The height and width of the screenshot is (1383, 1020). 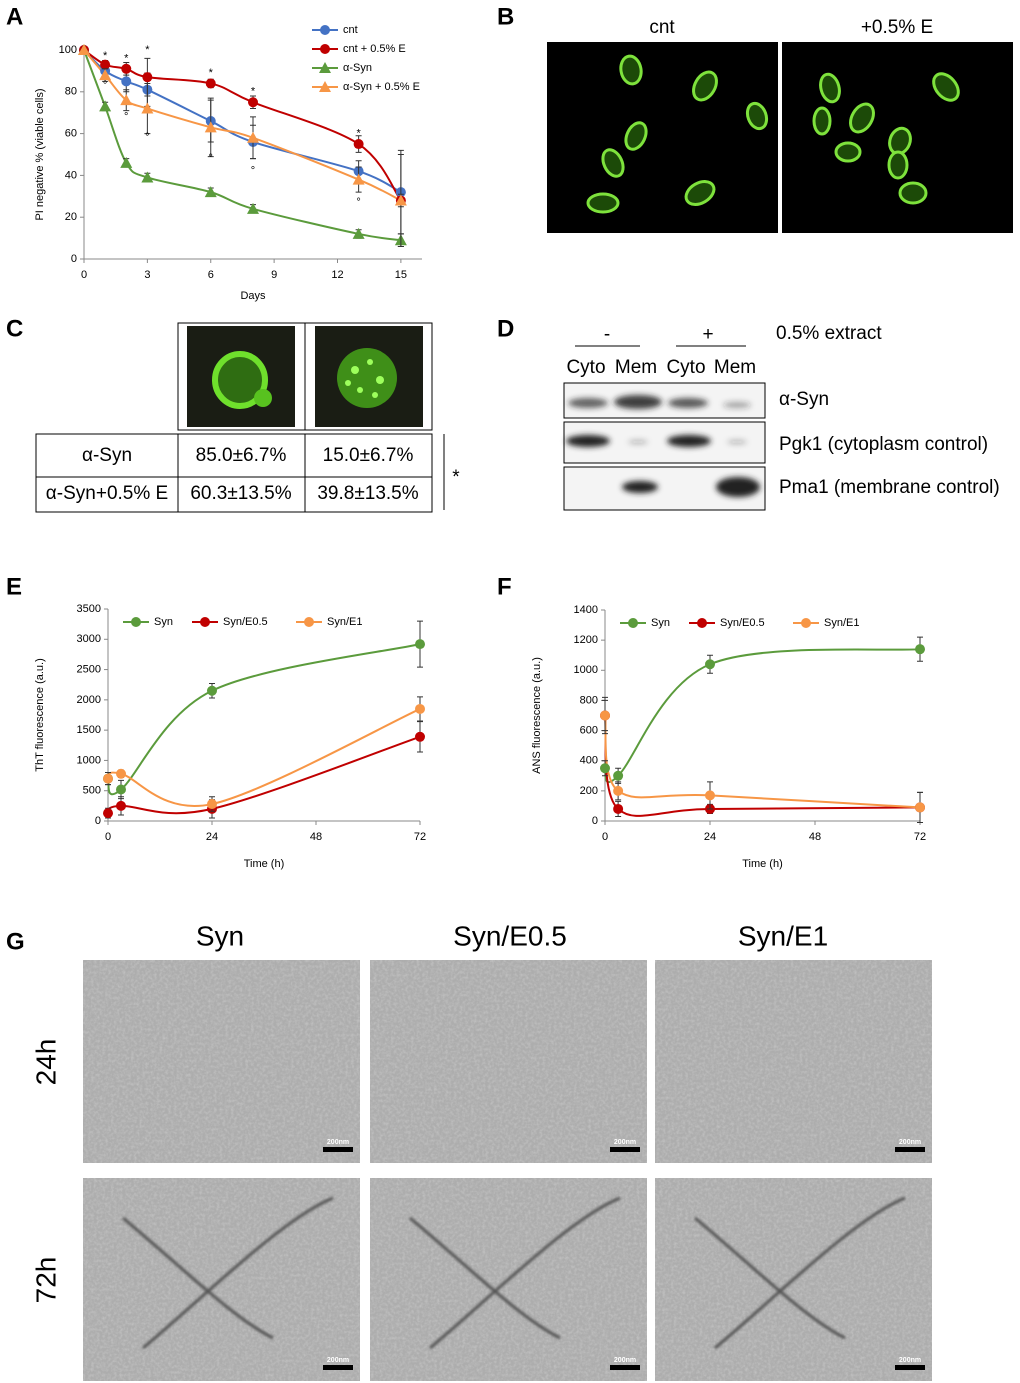 I want to click on blot-frames, so click(x=664, y=446).